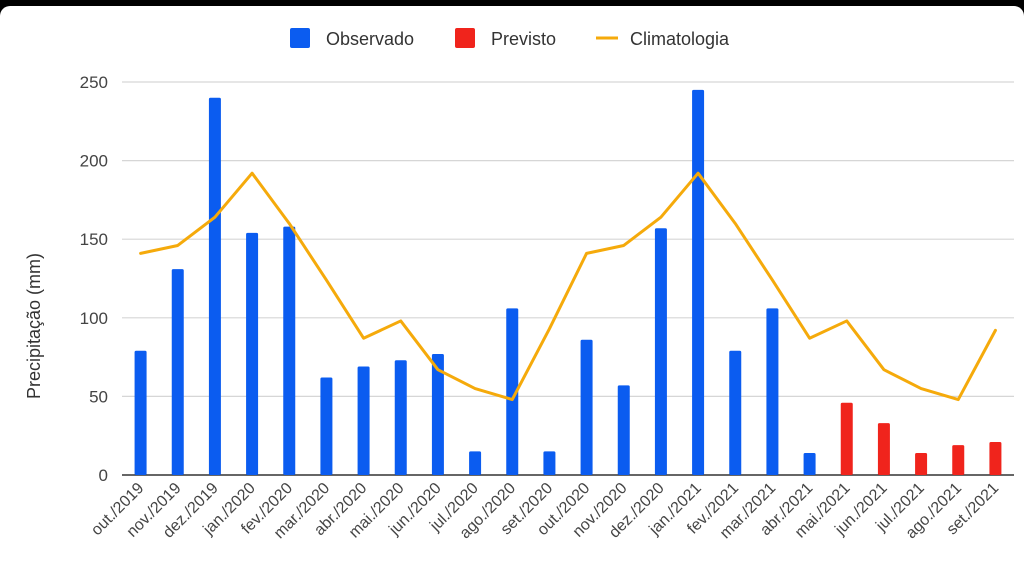  Describe the element at coordinates (94, 318) in the screenshot. I see `y-tick-label: 100` at that location.